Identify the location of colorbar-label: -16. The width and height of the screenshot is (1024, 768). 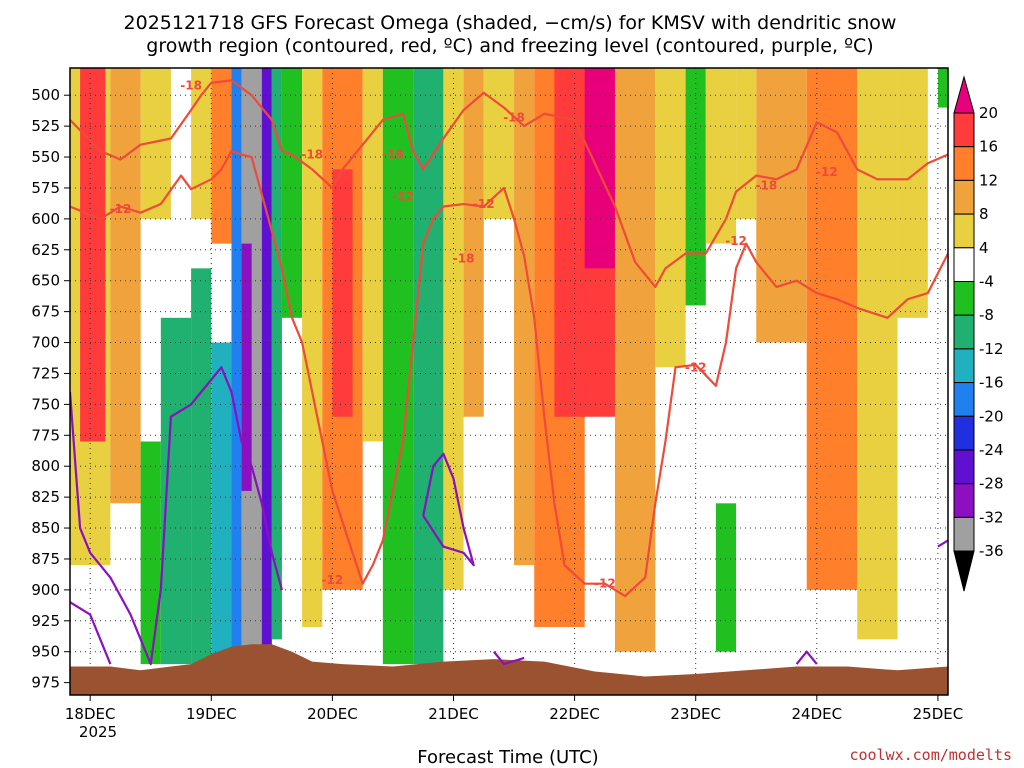
(991, 383).